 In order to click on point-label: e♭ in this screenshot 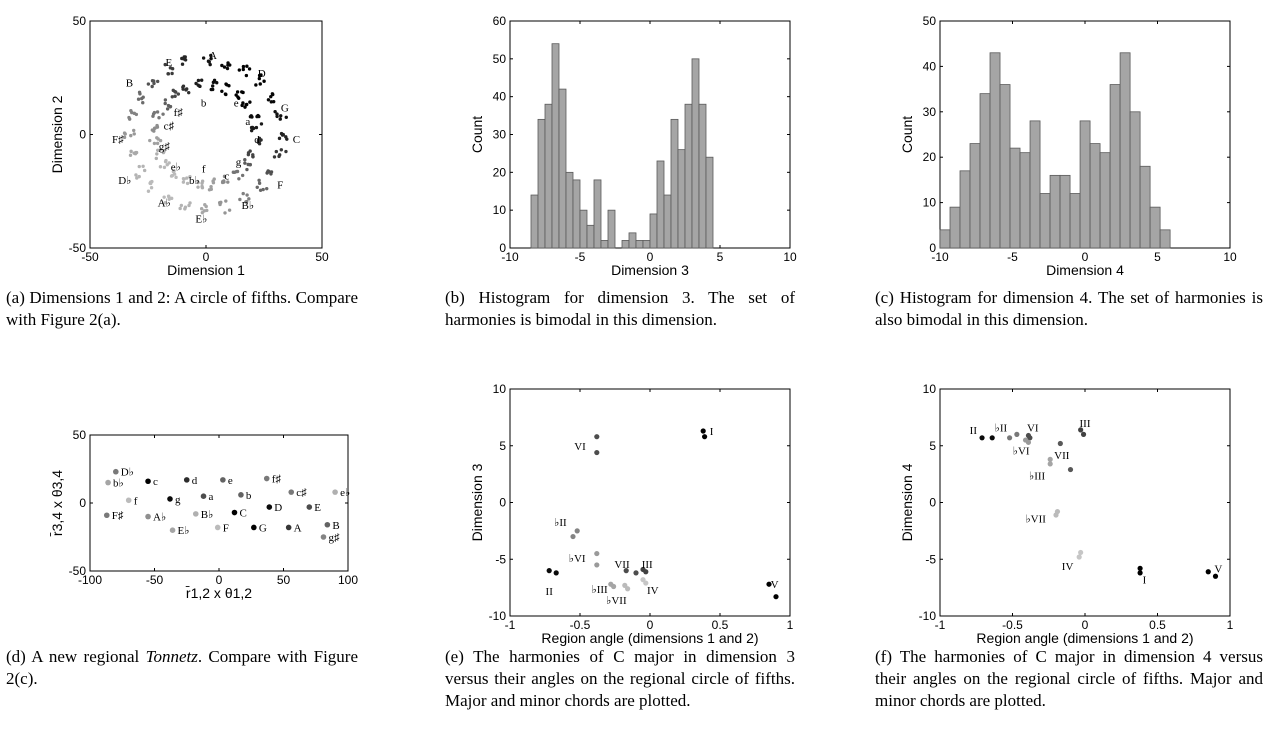, I will do `click(176, 167)`.